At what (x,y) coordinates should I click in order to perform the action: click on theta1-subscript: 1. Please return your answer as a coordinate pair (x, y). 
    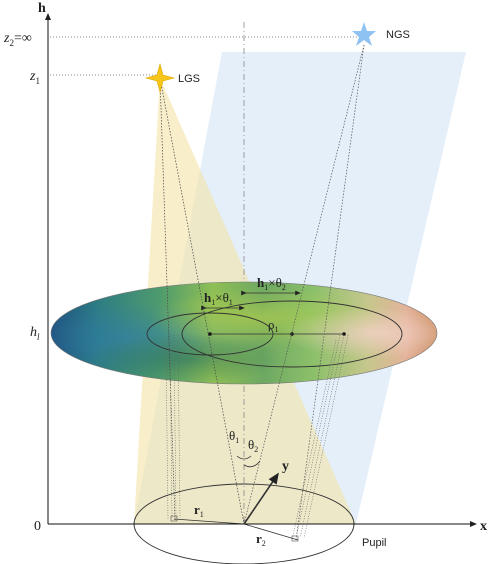
    Looking at the image, I should click on (237, 440).